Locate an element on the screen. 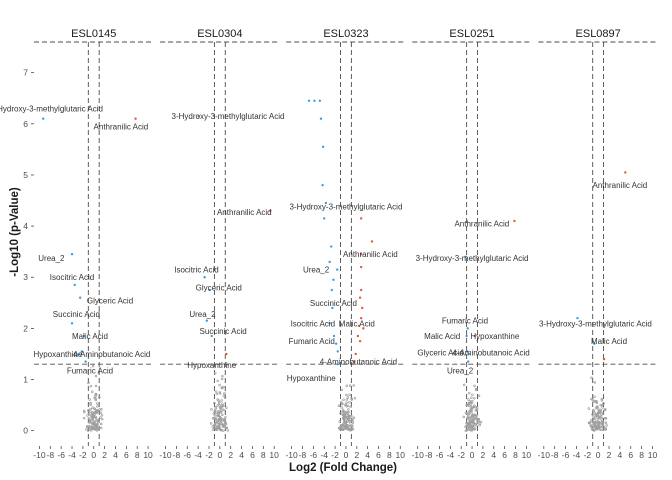  x-tick-label: 10 is located at coordinates (148, 455).